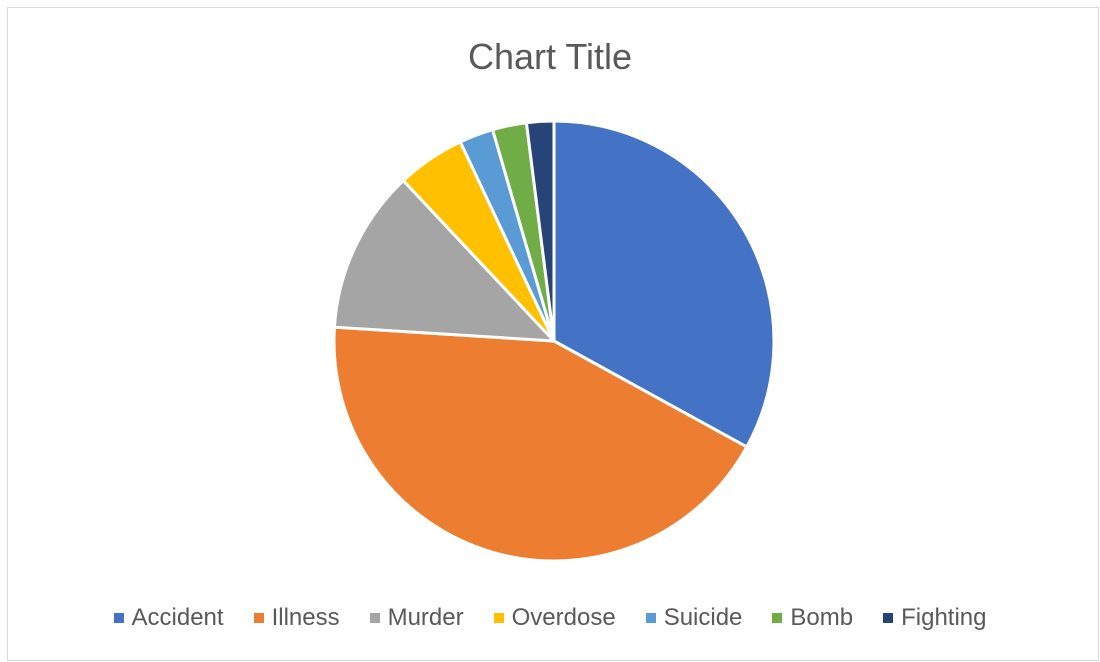  I want to click on pie-slice-fighting, so click(540, 231).